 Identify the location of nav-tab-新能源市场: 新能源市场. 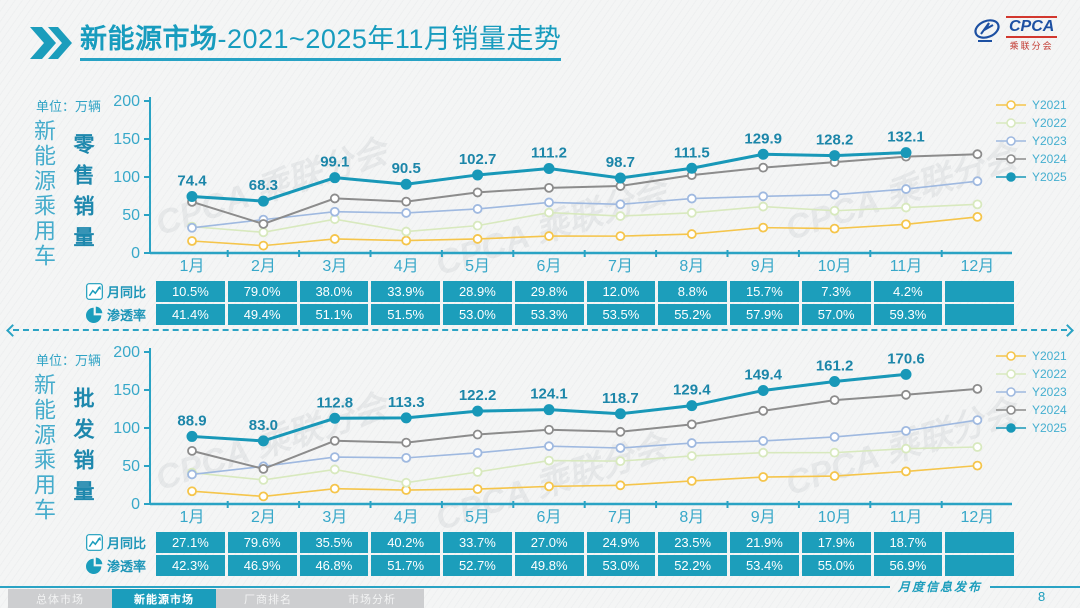
(164, 598).